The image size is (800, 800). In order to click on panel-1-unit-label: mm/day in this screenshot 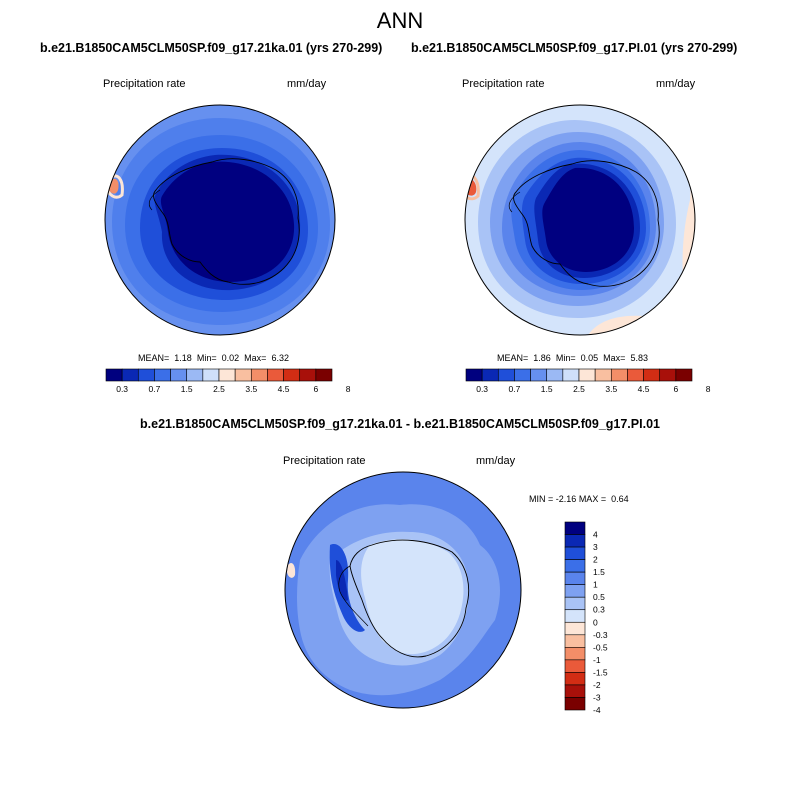, I will do `click(307, 84)`.